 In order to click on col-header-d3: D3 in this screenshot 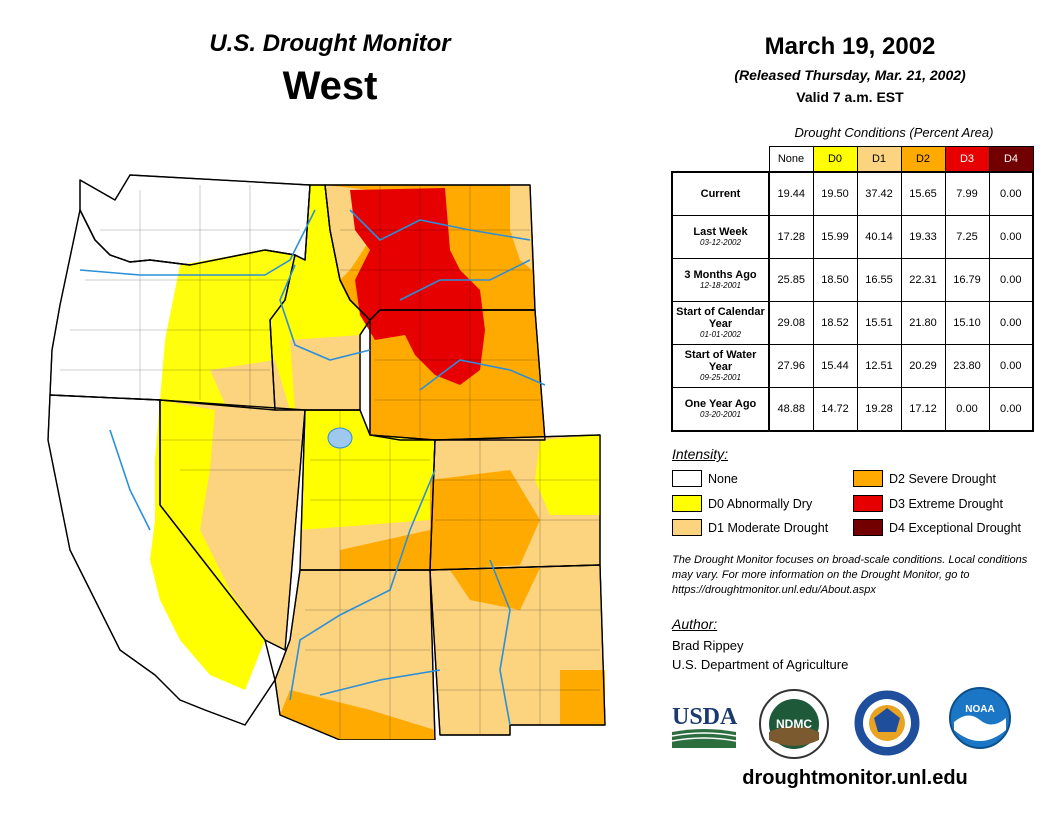, I will do `click(967, 159)`.